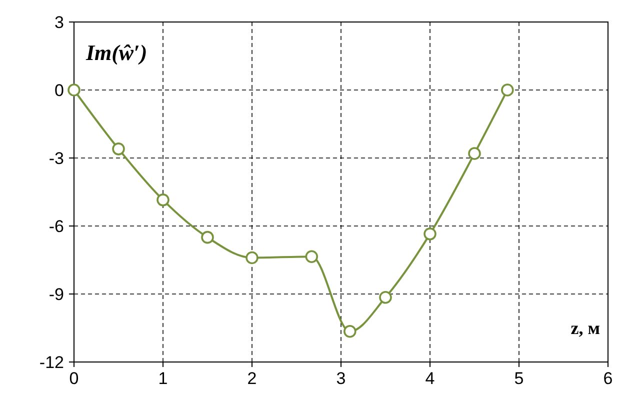 The height and width of the screenshot is (405, 635). Describe the element at coordinates (585, 328) in the screenshot. I see `x-axis-title: z, м` at that location.